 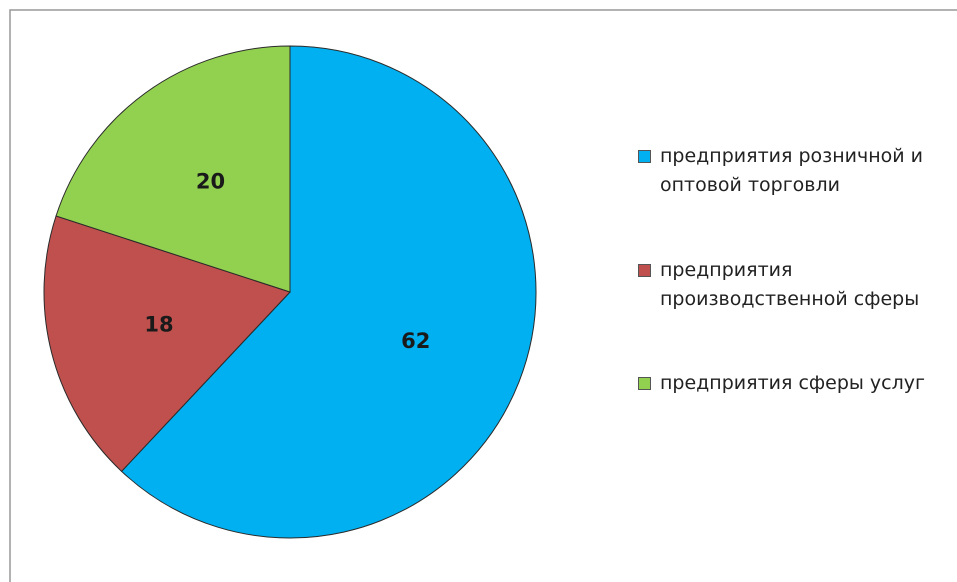 I want to click on data-label: 20, so click(x=210, y=182).